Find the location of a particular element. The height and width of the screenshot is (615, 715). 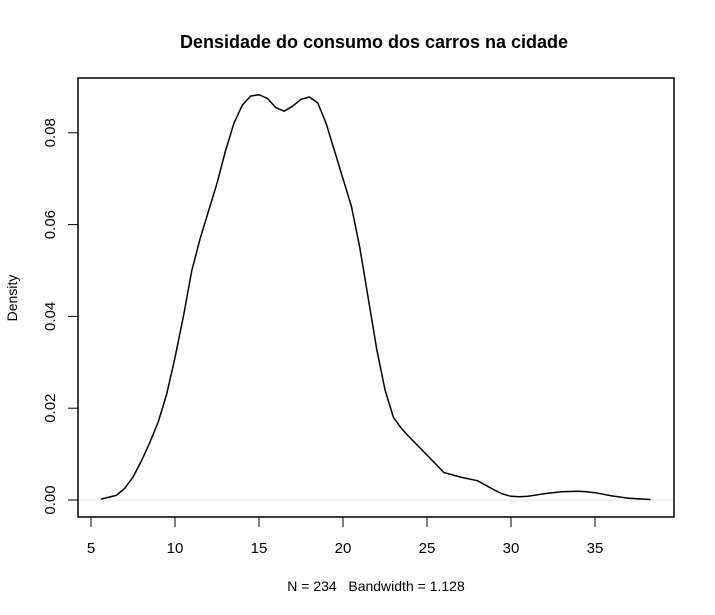

y-axis: 0.00 0.02 0.04 0.06 0.08 is located at coordinates (60, 316).